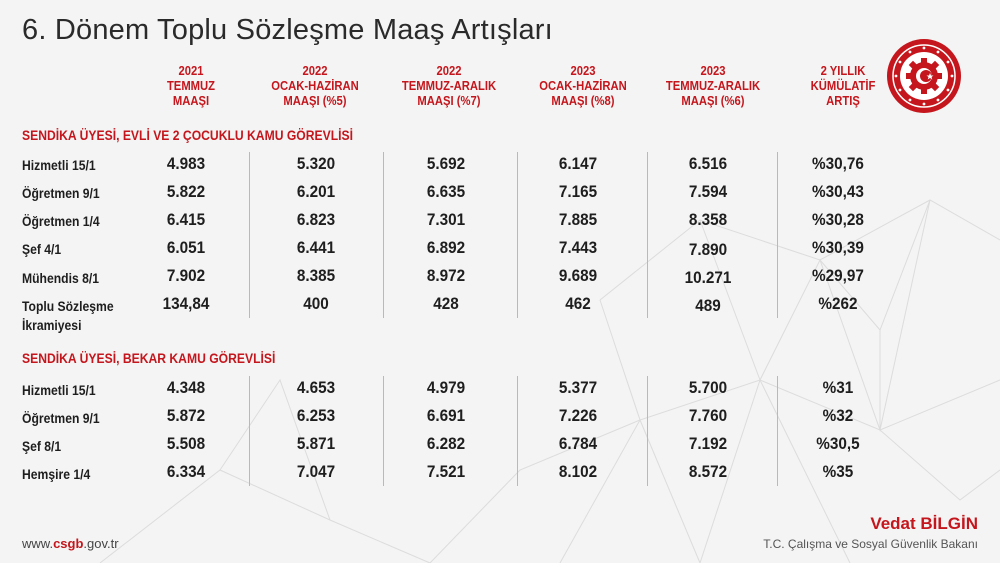  I want to click on table-cell: 6.201, so click(316, 191).